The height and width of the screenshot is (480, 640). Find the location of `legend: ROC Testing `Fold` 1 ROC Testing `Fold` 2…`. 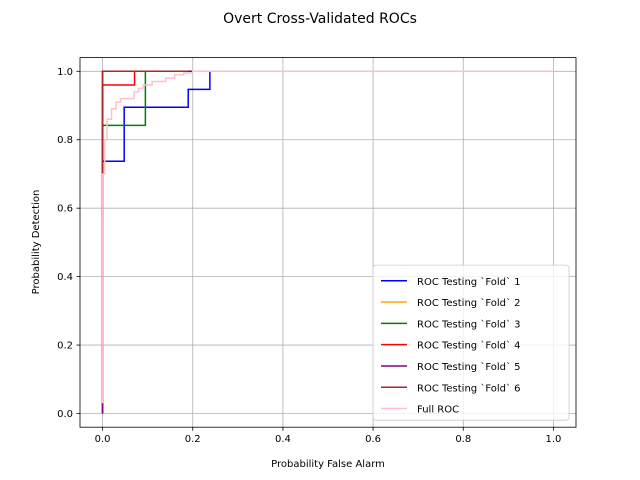

legend: ROC Testing `Fold` 1 ROC Testing `Fold` 2… is located at coordinates (471, 342).